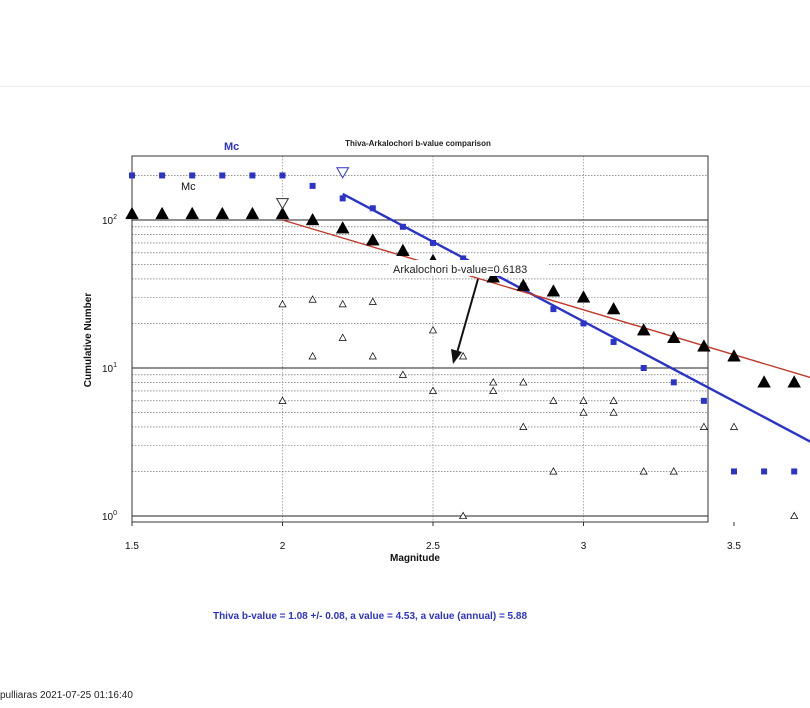 The width and height of the screenshot is (810, 708). Describe the element at coordinates (460, 270) in the screenshot. I see `arkalochori-bvalue-annotation: Arkalochori b-value=0.6183` at that location.